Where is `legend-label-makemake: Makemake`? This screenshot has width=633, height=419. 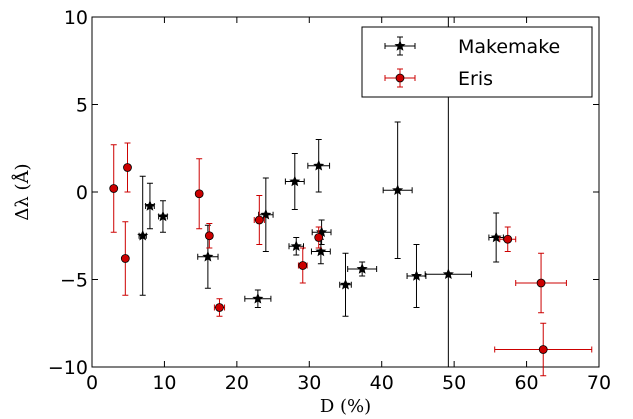
legend-label-makemake: Makemake is located at coordinates (509, 47).